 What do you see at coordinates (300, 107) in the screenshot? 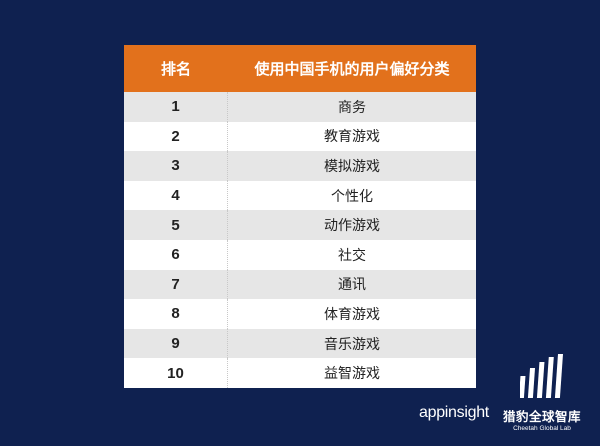
I see `table-row: 1 商务` at bounding box center [300, 107].